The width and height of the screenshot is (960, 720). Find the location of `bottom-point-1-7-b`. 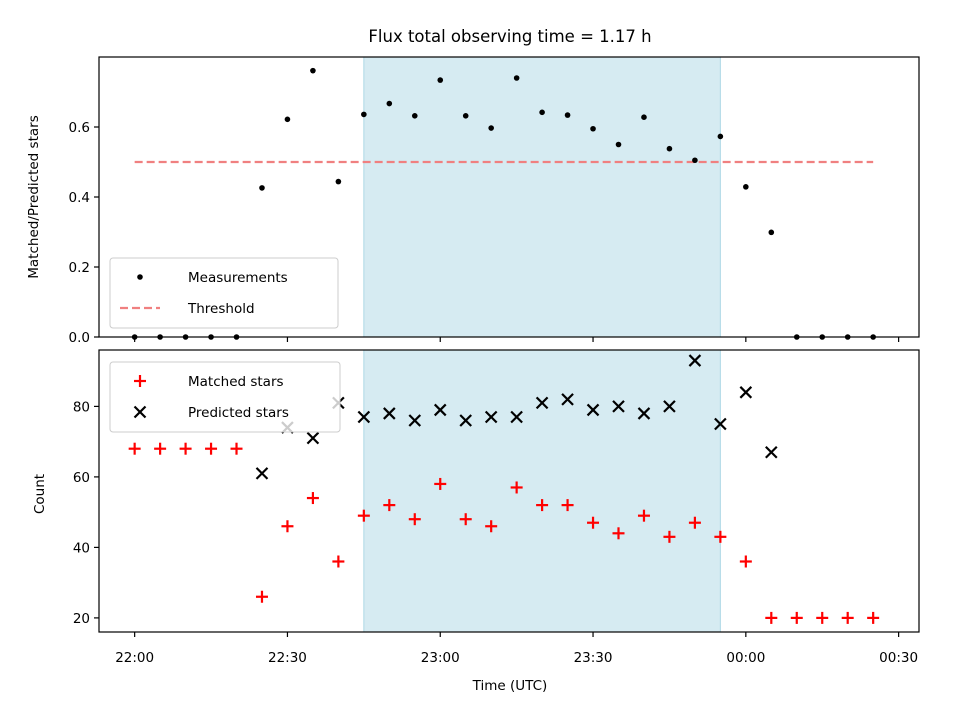

bottom-point-1-7-b is located at coordinates (440, 410).